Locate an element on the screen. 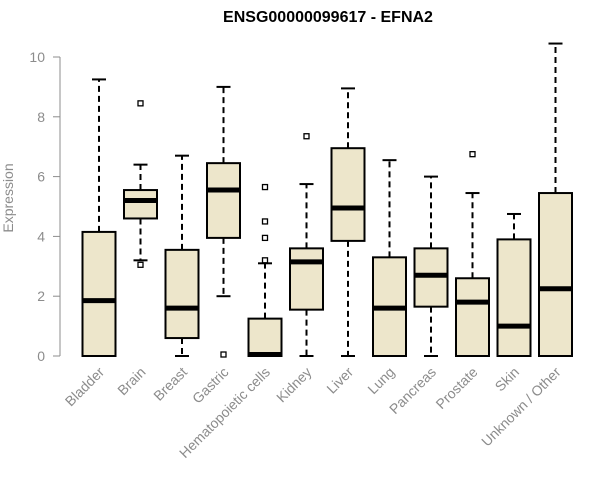  box-gastric is located at coordinates (223, 221).